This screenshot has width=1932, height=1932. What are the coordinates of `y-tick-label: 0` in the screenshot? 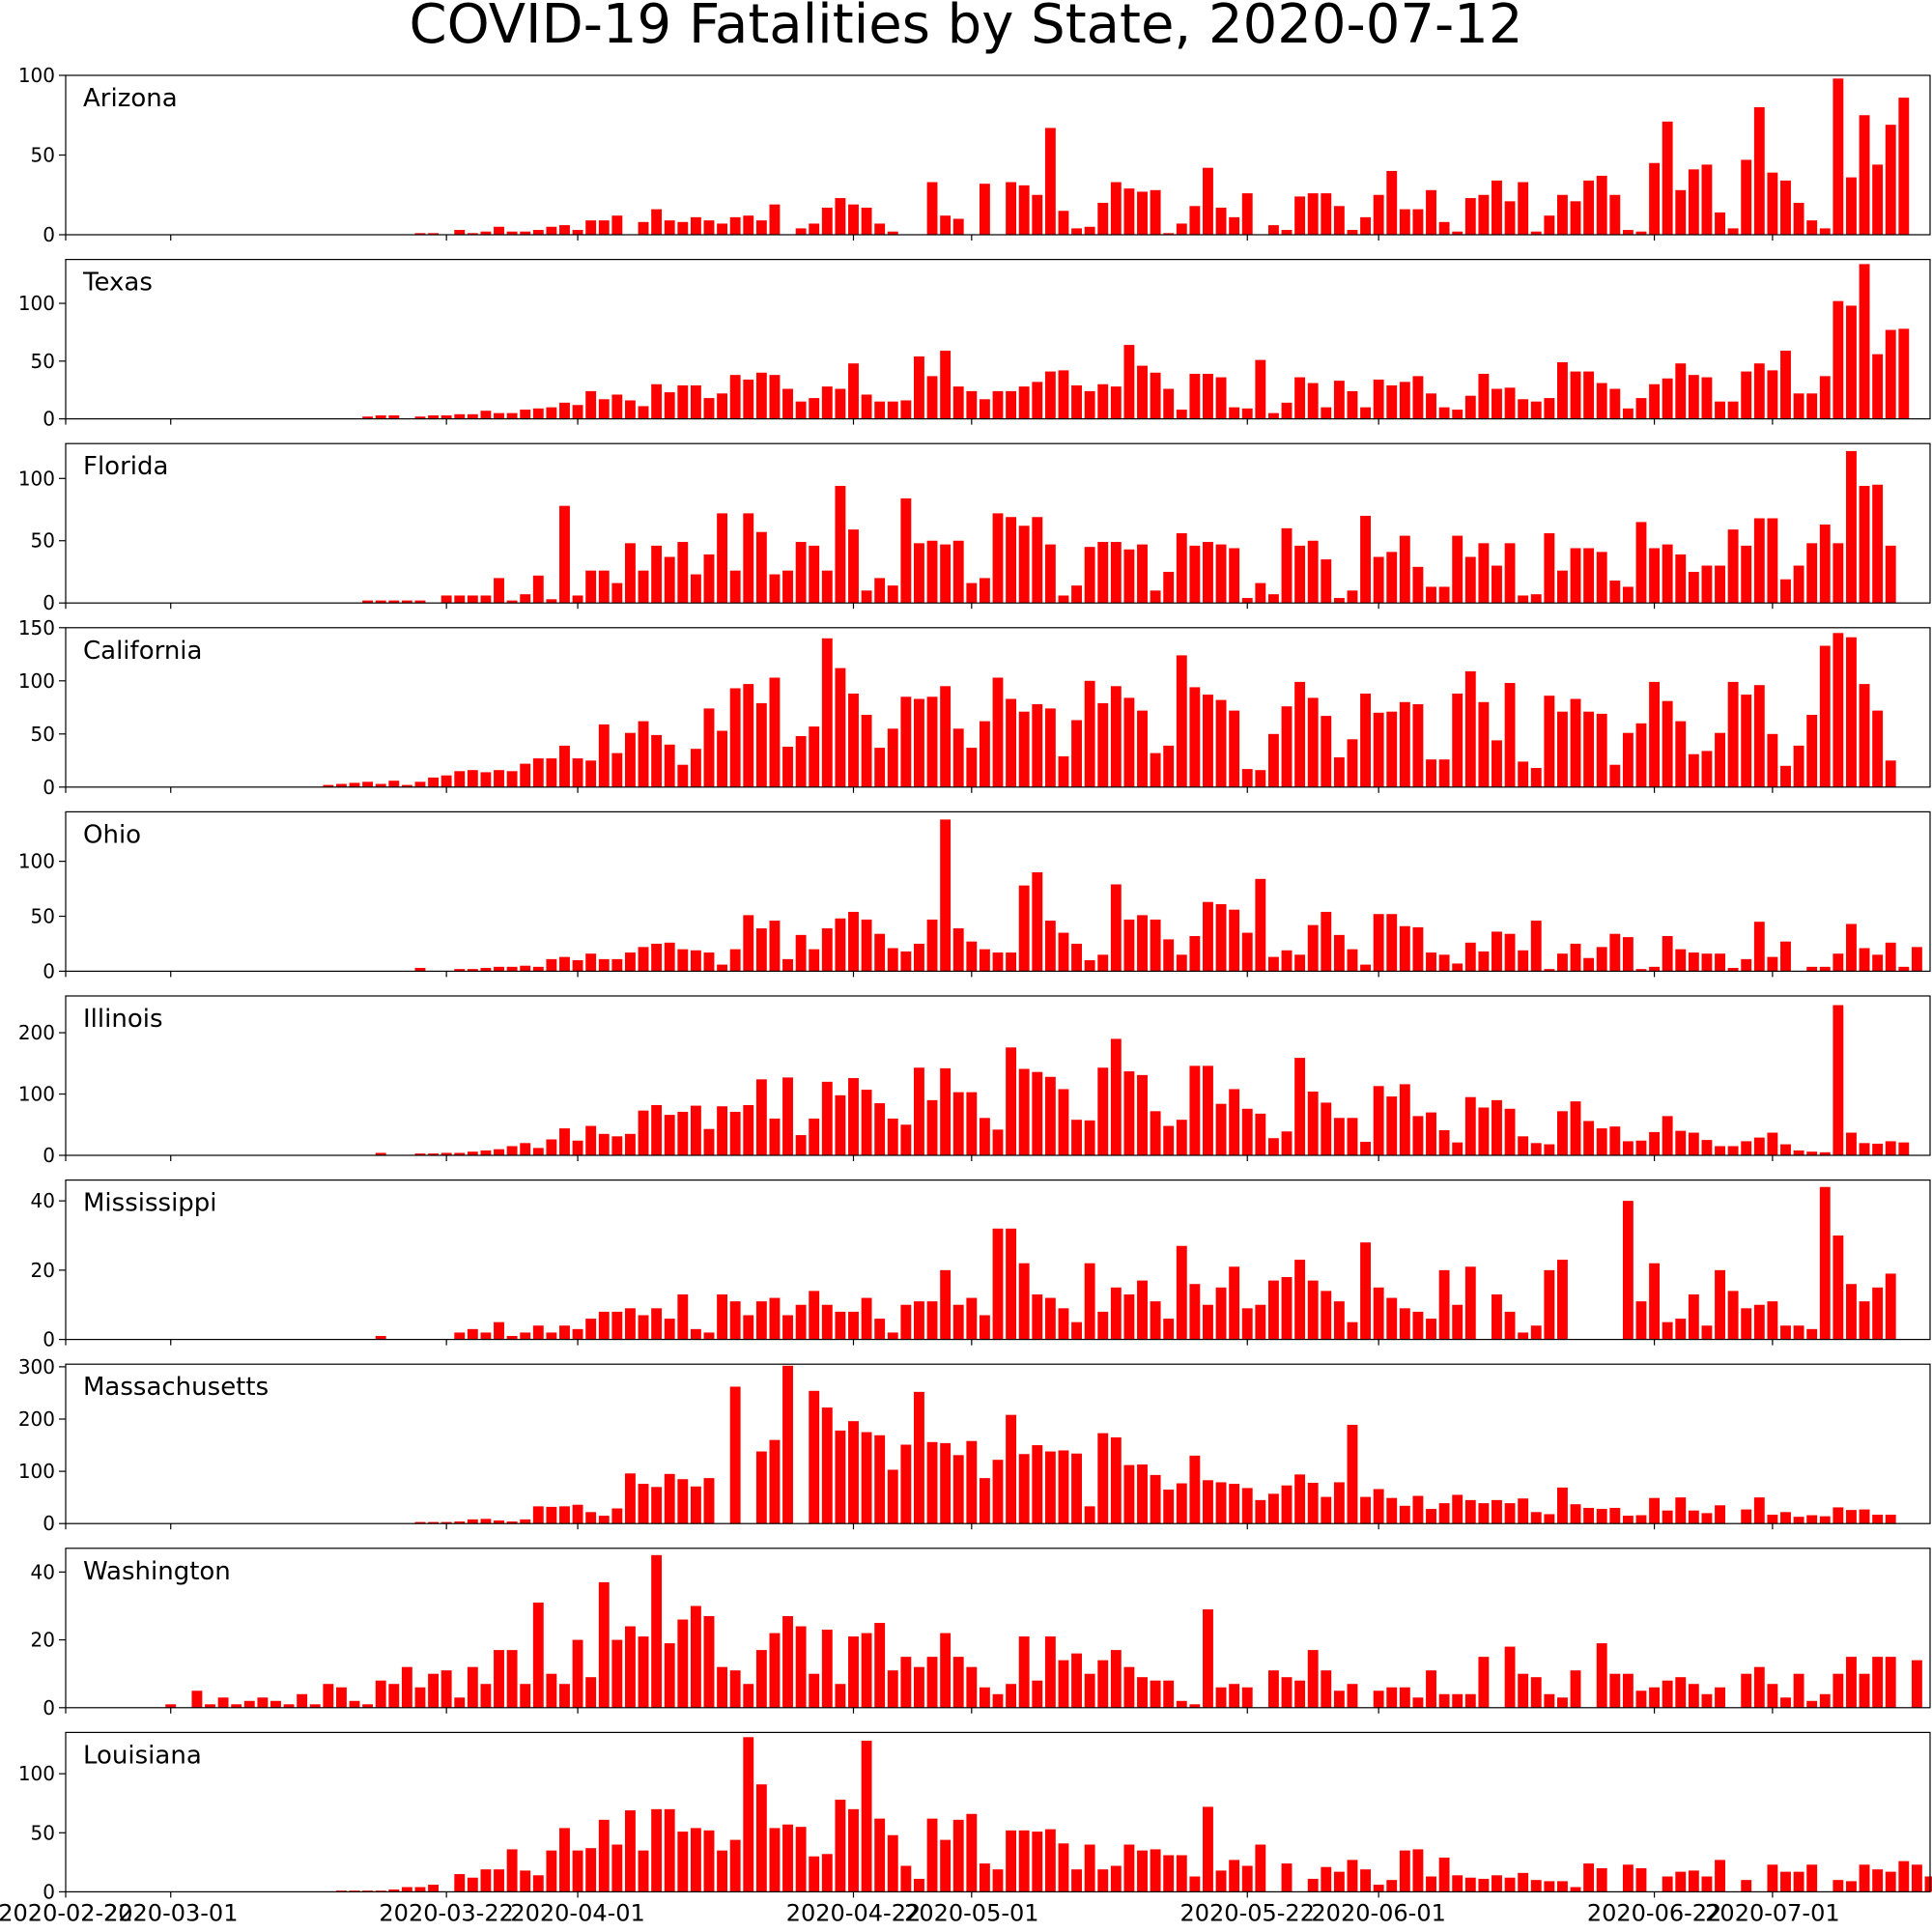 It's located at (49, 787).